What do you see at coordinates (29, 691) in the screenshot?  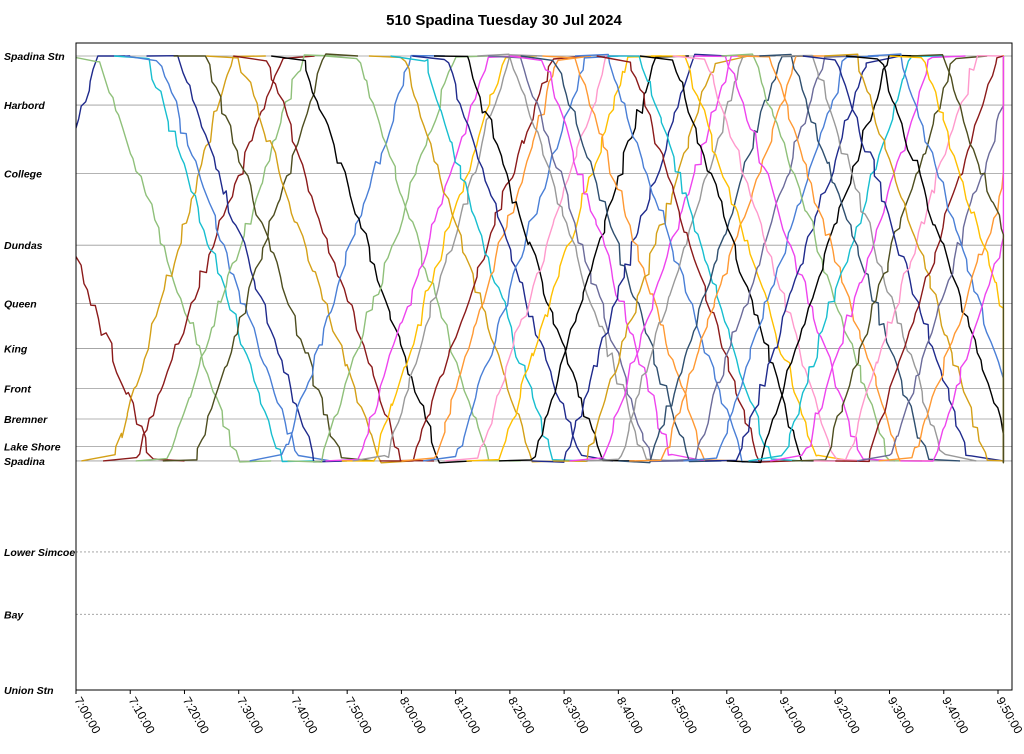 I see `stop-label: Union Stn` at bounding box center [29, 691].